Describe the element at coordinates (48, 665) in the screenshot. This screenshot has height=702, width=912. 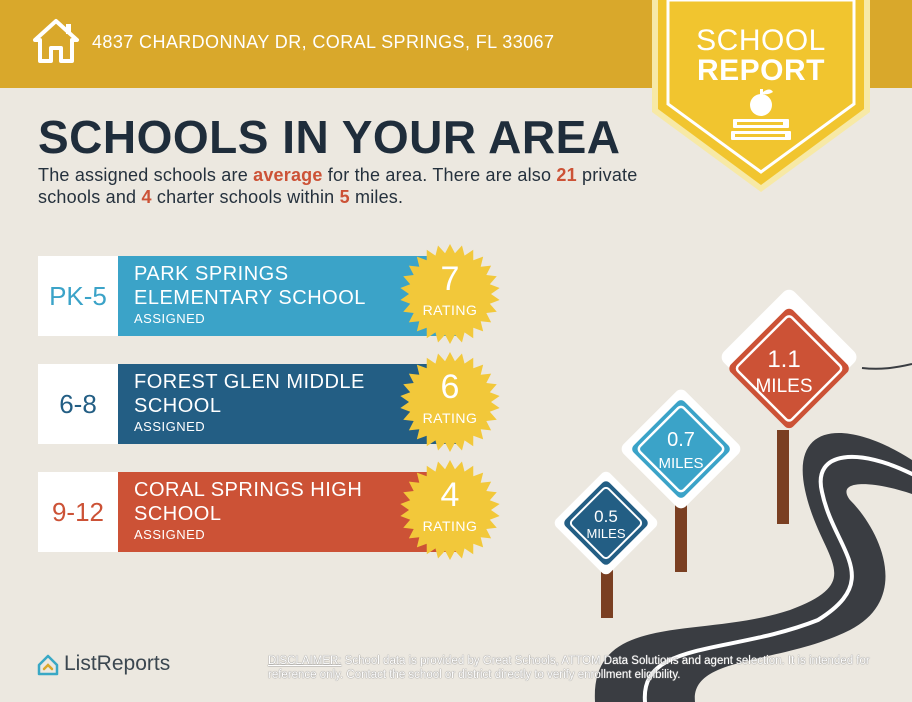
I see `listreports-logo-icon` at that location.